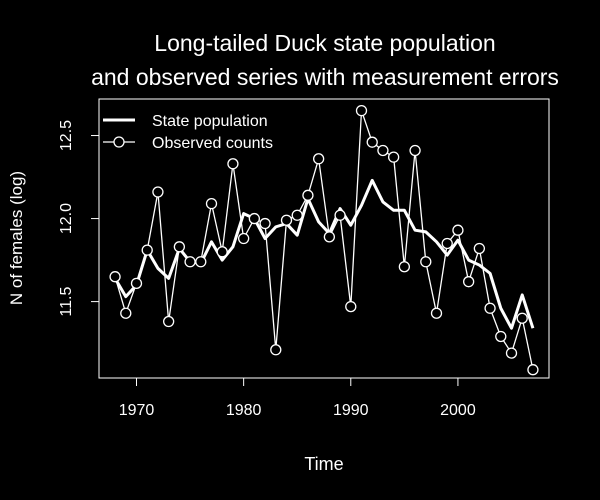 The height and width of the screenshot is (500, 600). I want to click on x-tick-label: 2000, so click(458, 410).